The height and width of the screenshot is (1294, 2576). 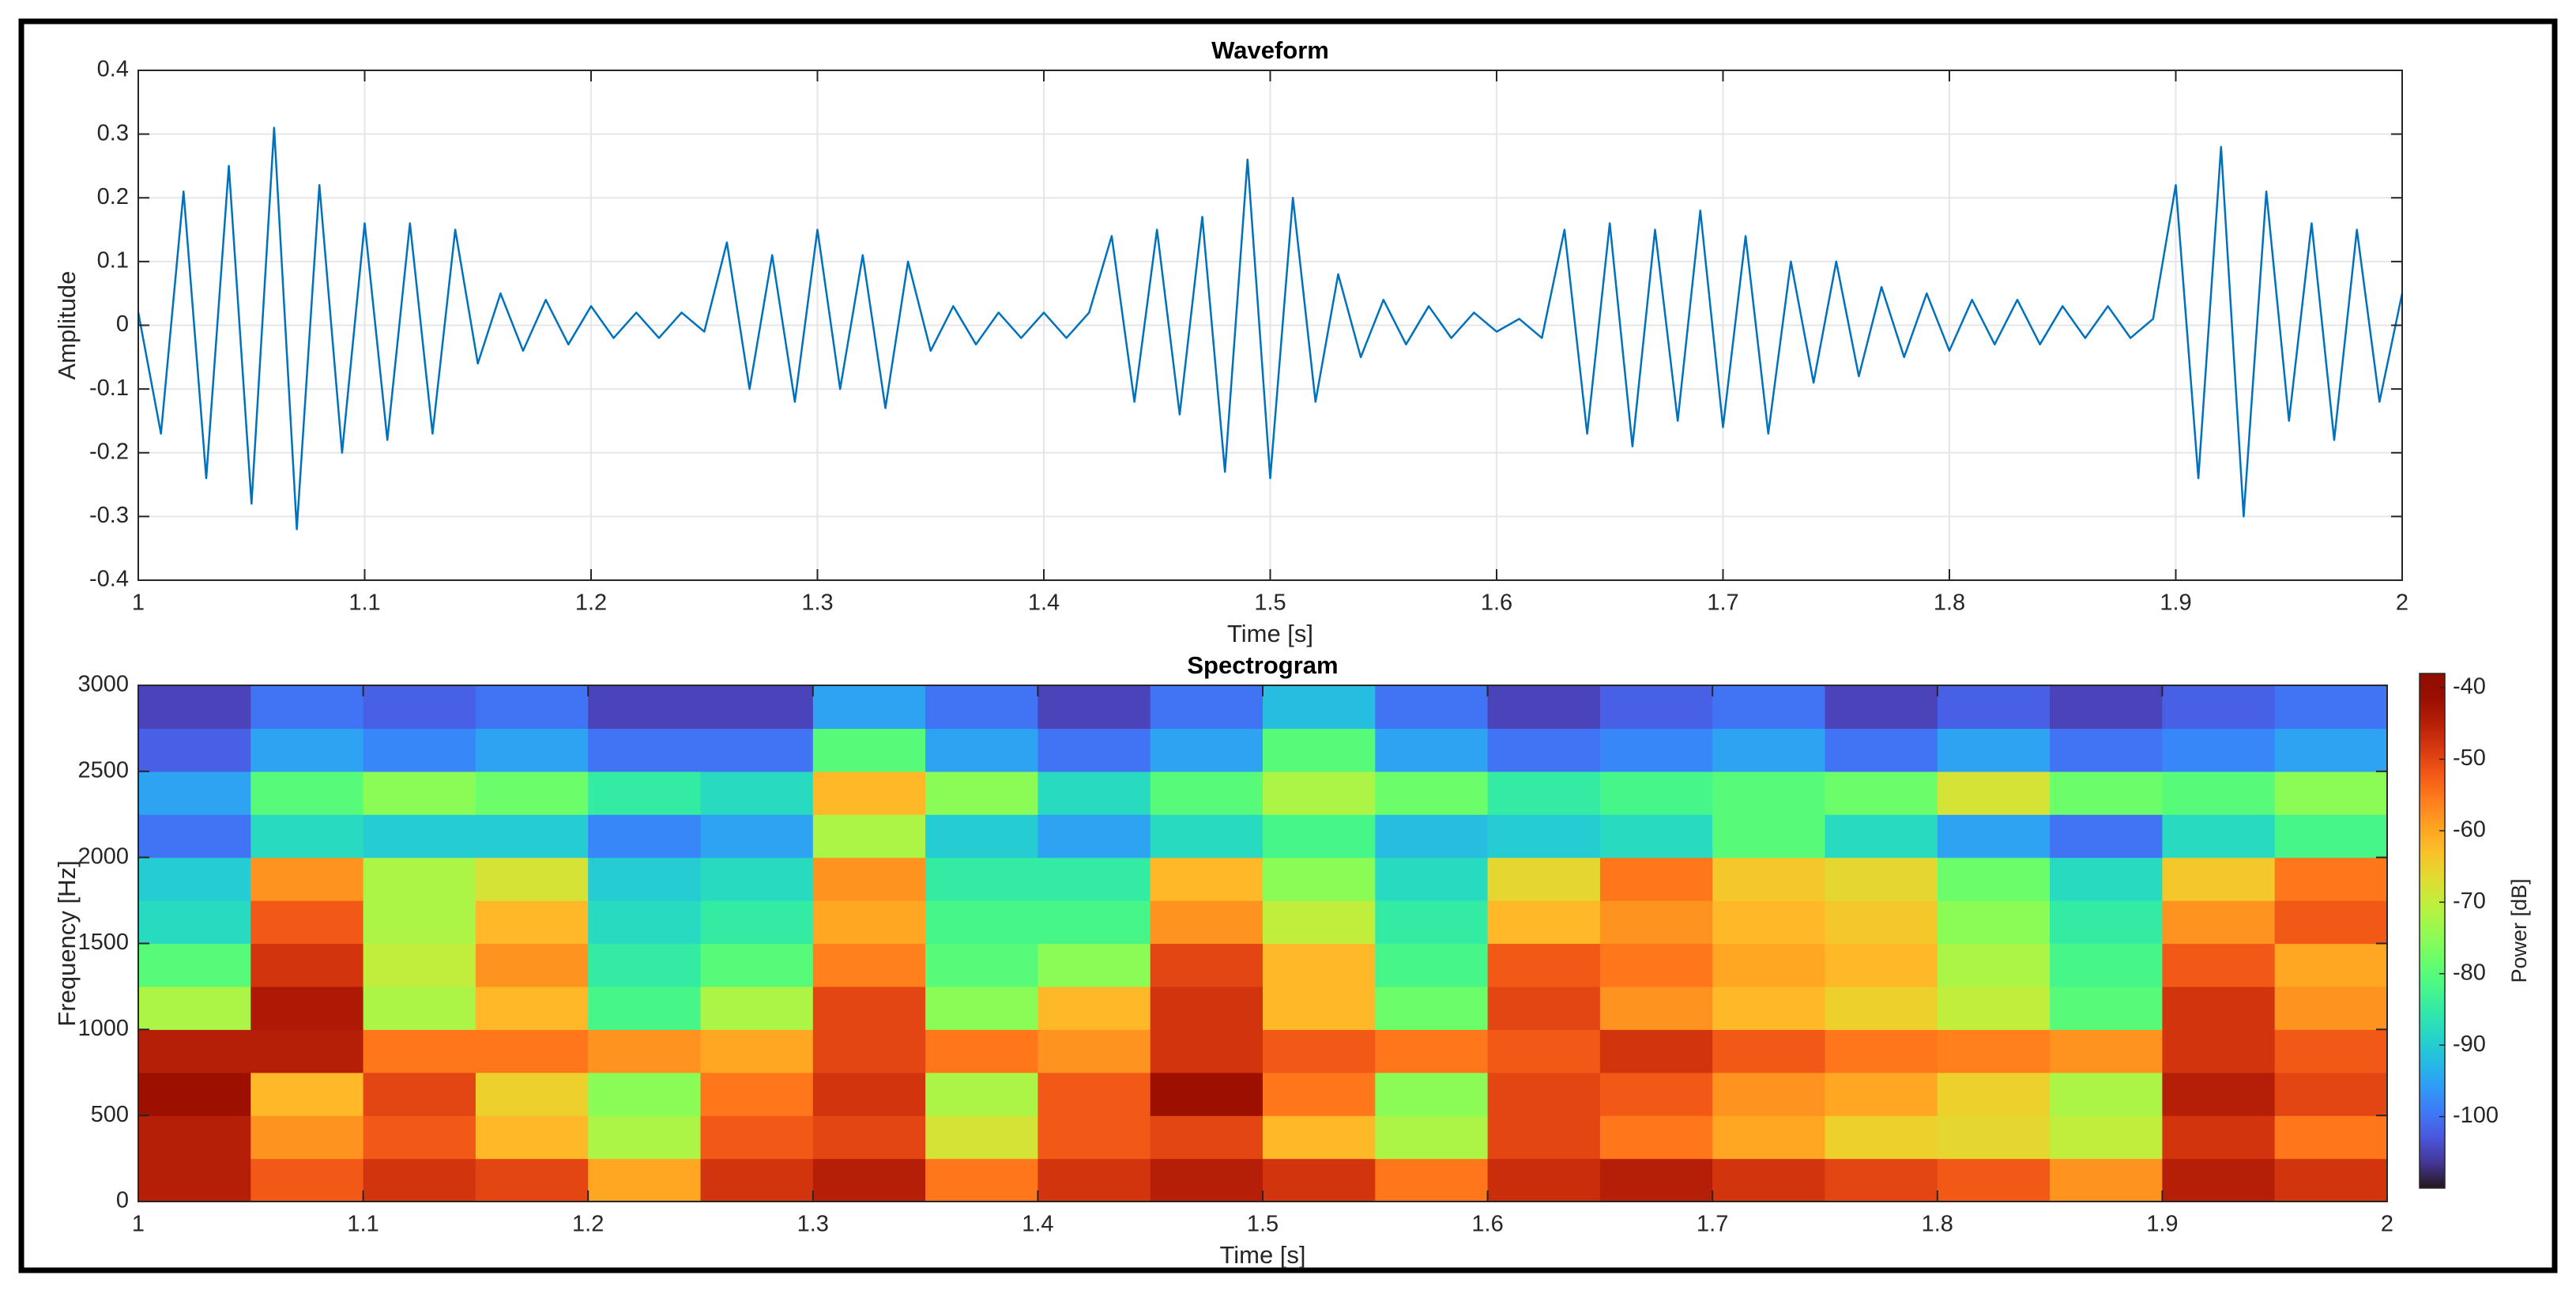 What do you see at coordinates (2162, 1225) in the screenshot?
I see `x-tick-label: 1.9` at bounding box center [2162, 1225].